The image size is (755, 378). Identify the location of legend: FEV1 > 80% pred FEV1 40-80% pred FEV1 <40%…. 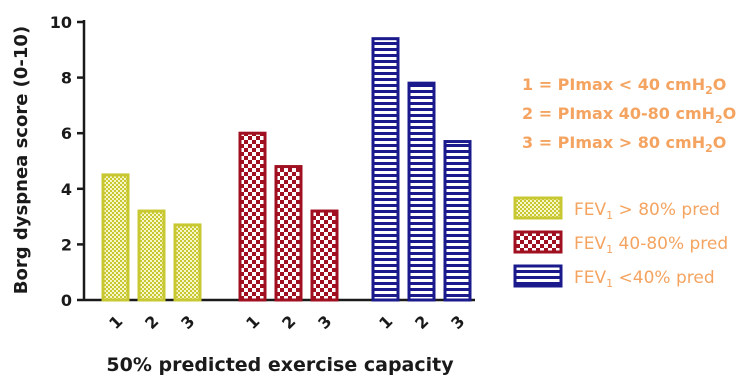
(620, 243).